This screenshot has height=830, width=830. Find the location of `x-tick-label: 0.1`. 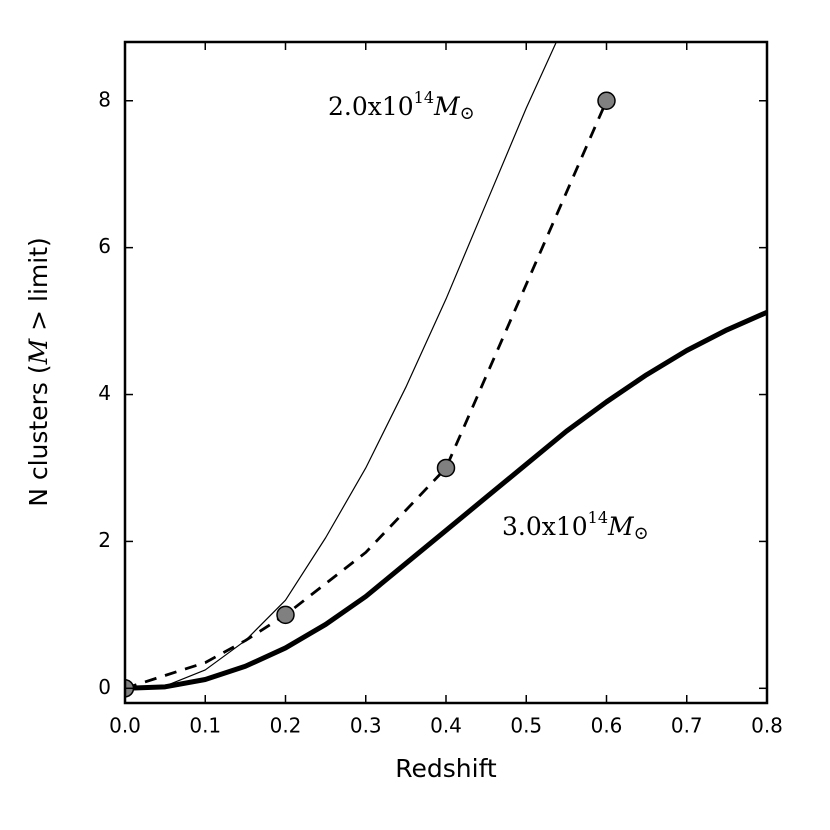

x-tick-label: 0.1 is located at coordinates (205, 726).